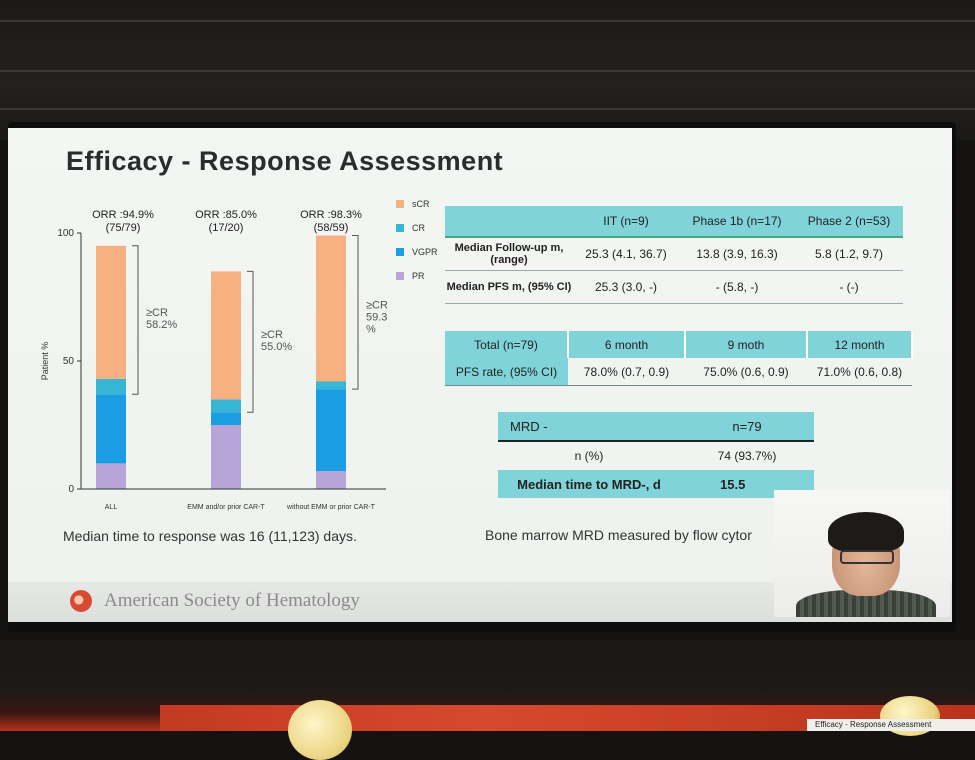 This screenshot has width=975, height=760. I want to click on orr-label: ORR :98.3%, so click(331, 215).